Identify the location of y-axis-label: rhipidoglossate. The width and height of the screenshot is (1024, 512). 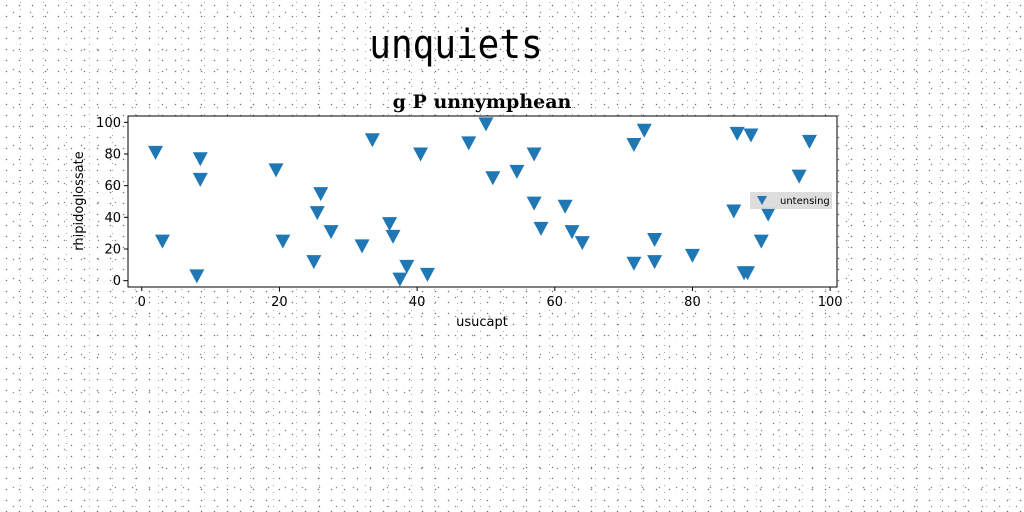
(79, 200).